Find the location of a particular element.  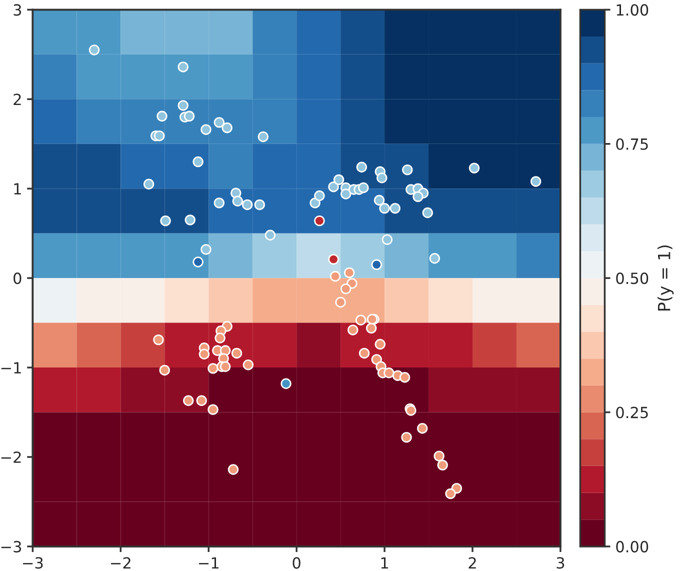

y-tick-label: 1 is located at coordinates (17, 188).